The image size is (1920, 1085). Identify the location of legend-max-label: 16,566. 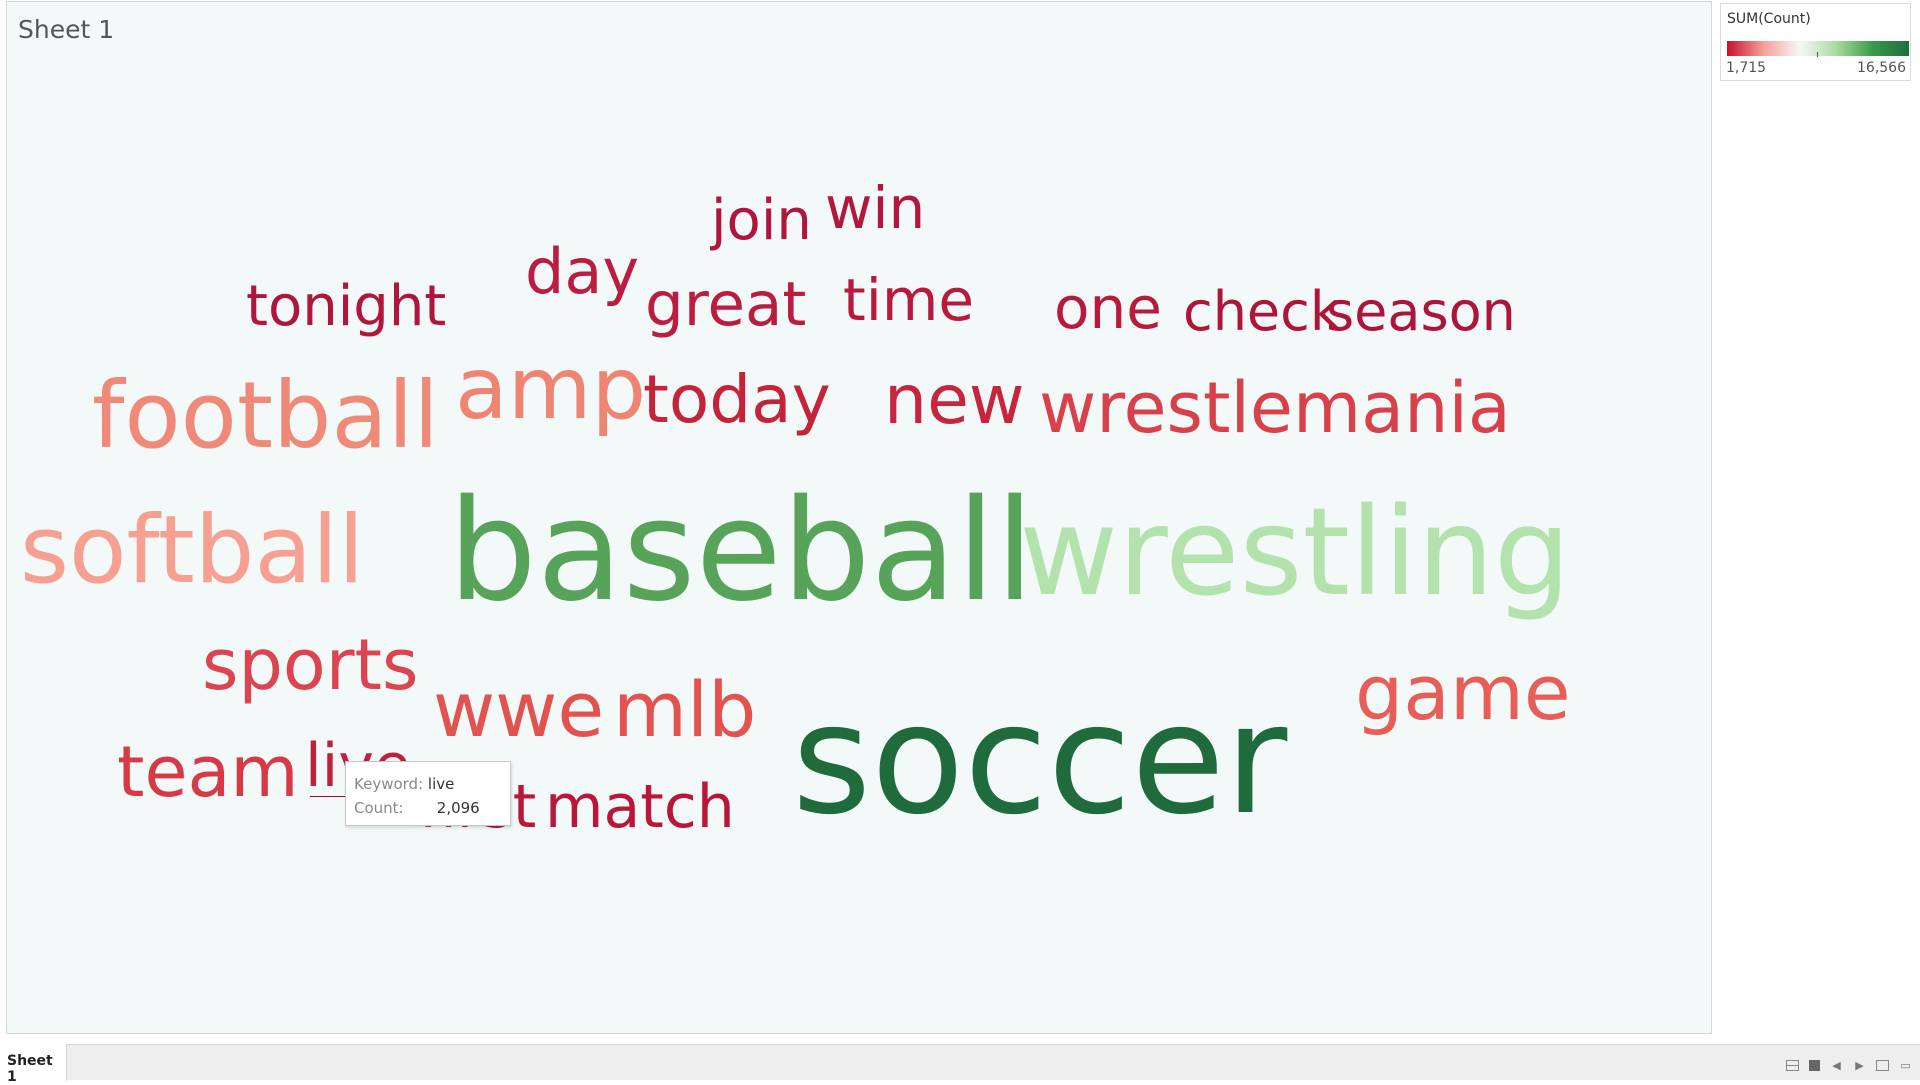
(1881, 68).